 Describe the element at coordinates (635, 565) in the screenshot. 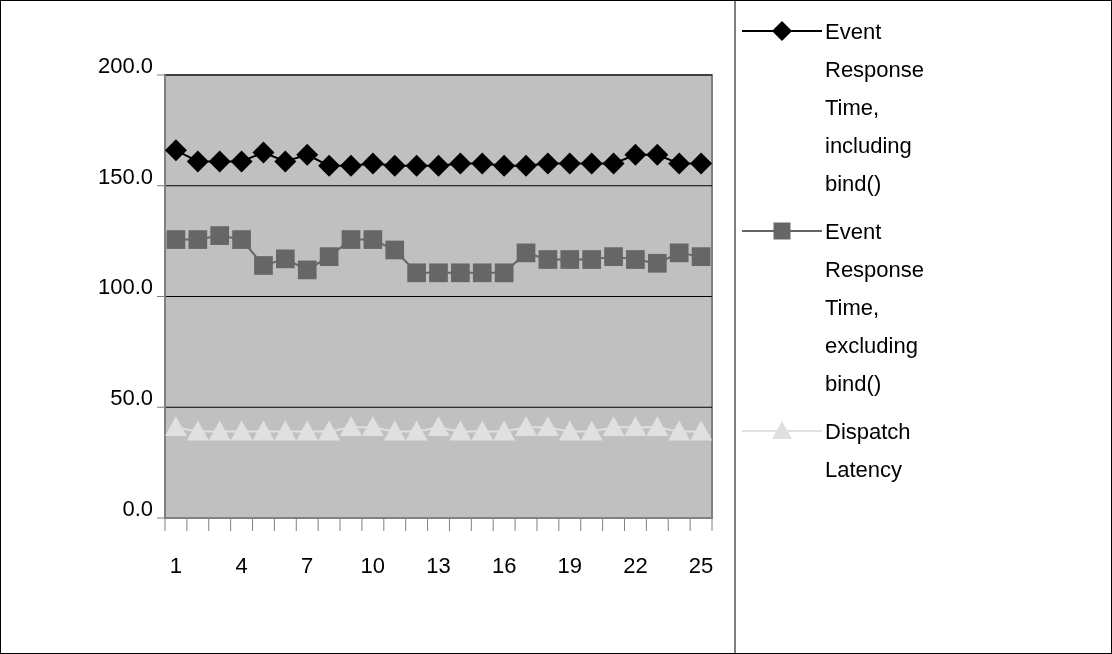

I see `x-tick-label: 22` at that location.